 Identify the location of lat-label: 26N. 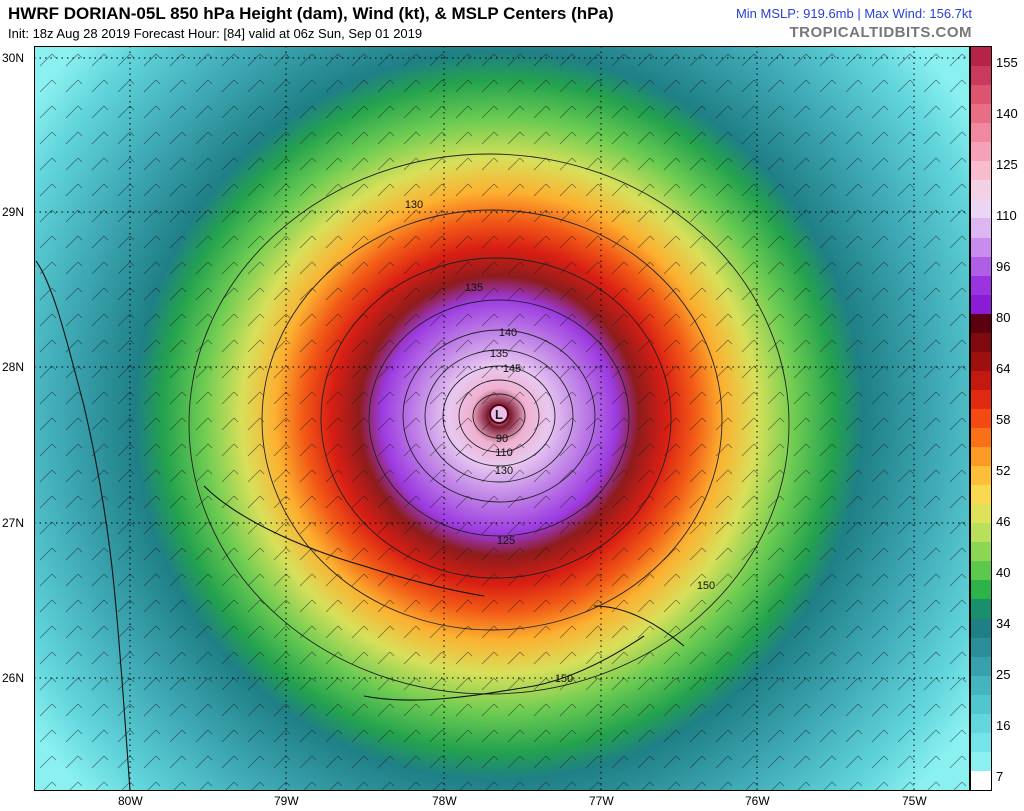
(13, 678).